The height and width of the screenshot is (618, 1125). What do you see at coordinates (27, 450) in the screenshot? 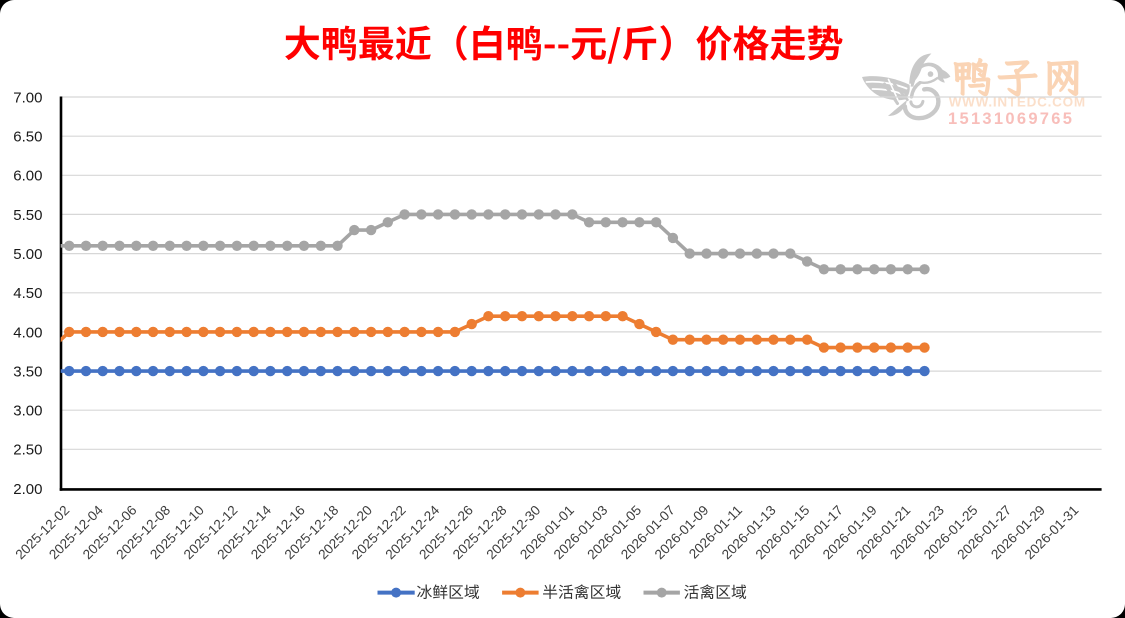
I see `svg-text: 2.50` at bounding box center [27, 450].